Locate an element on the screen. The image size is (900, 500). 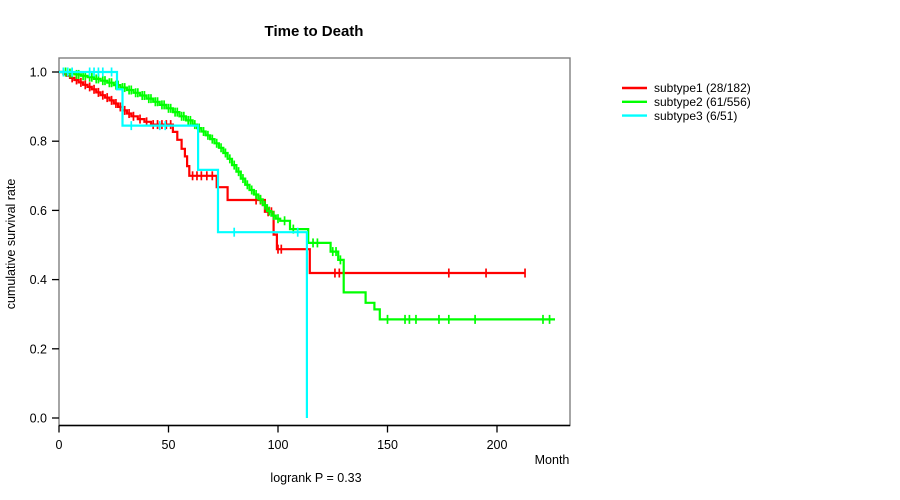
legend-item-3: subtype3 (6/51) is located at coordinates (679, 116).